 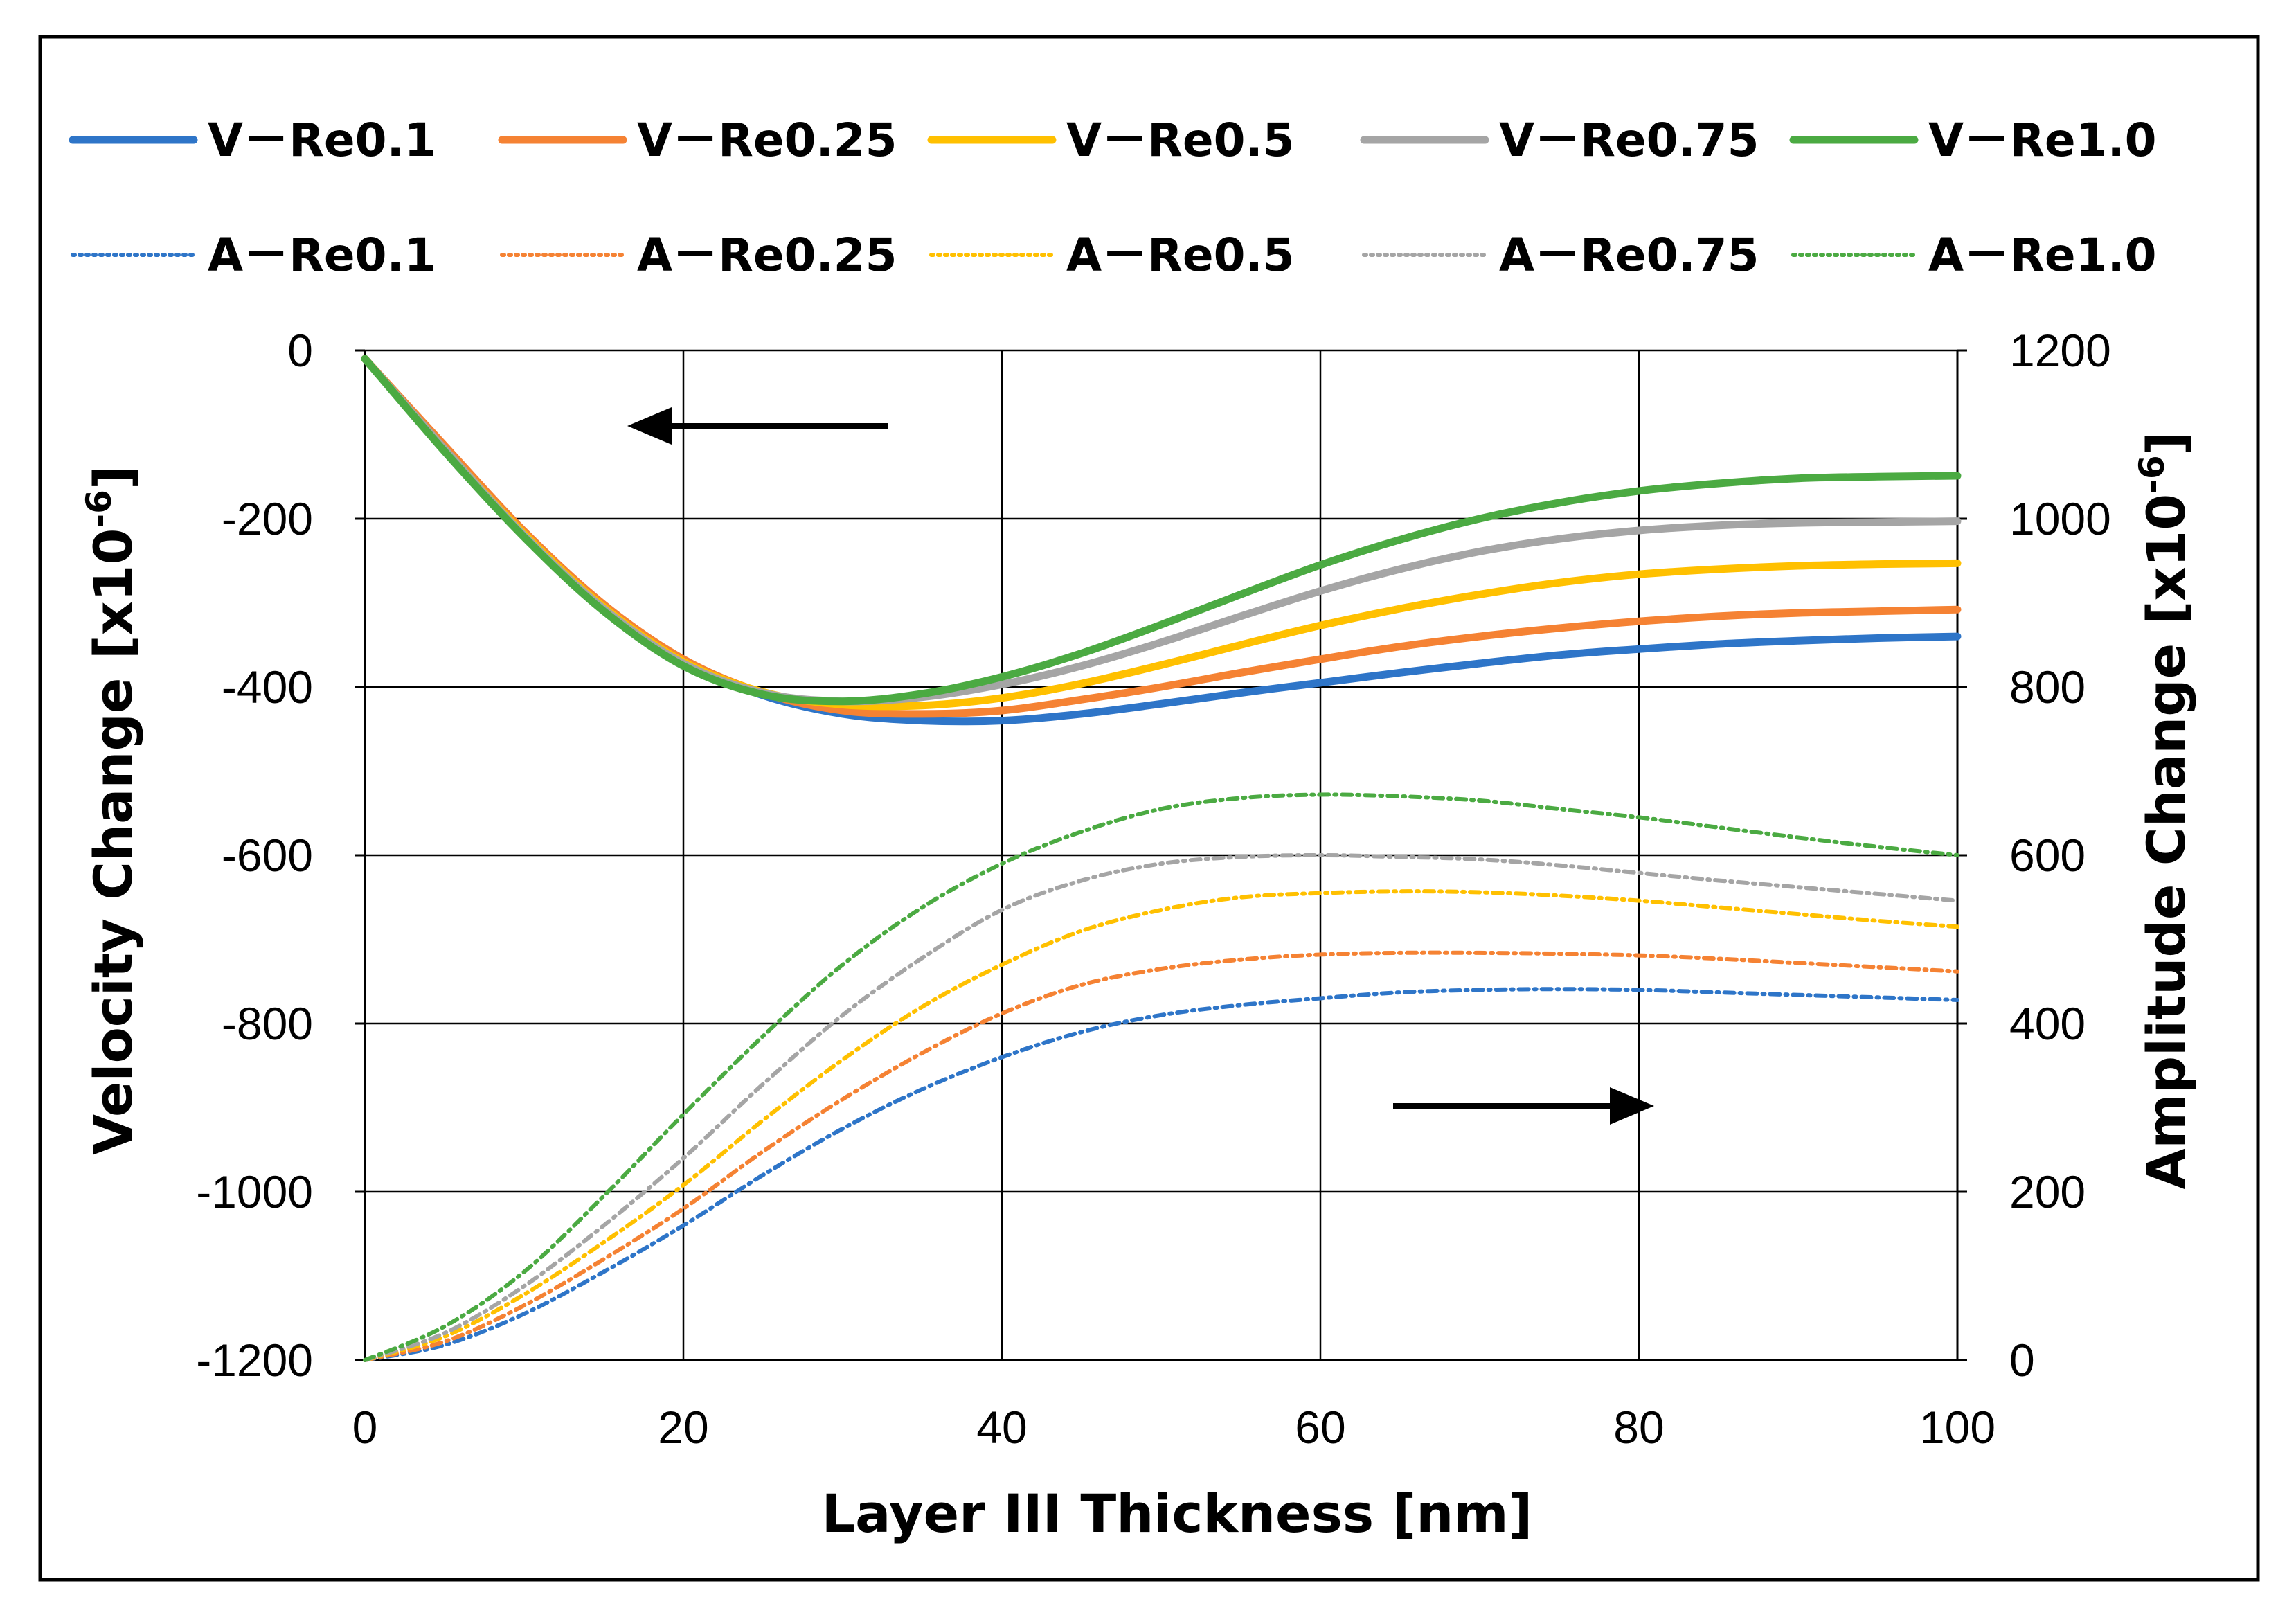 I want to click on x-tick-label: 40, so click(x=1001, y=1427).